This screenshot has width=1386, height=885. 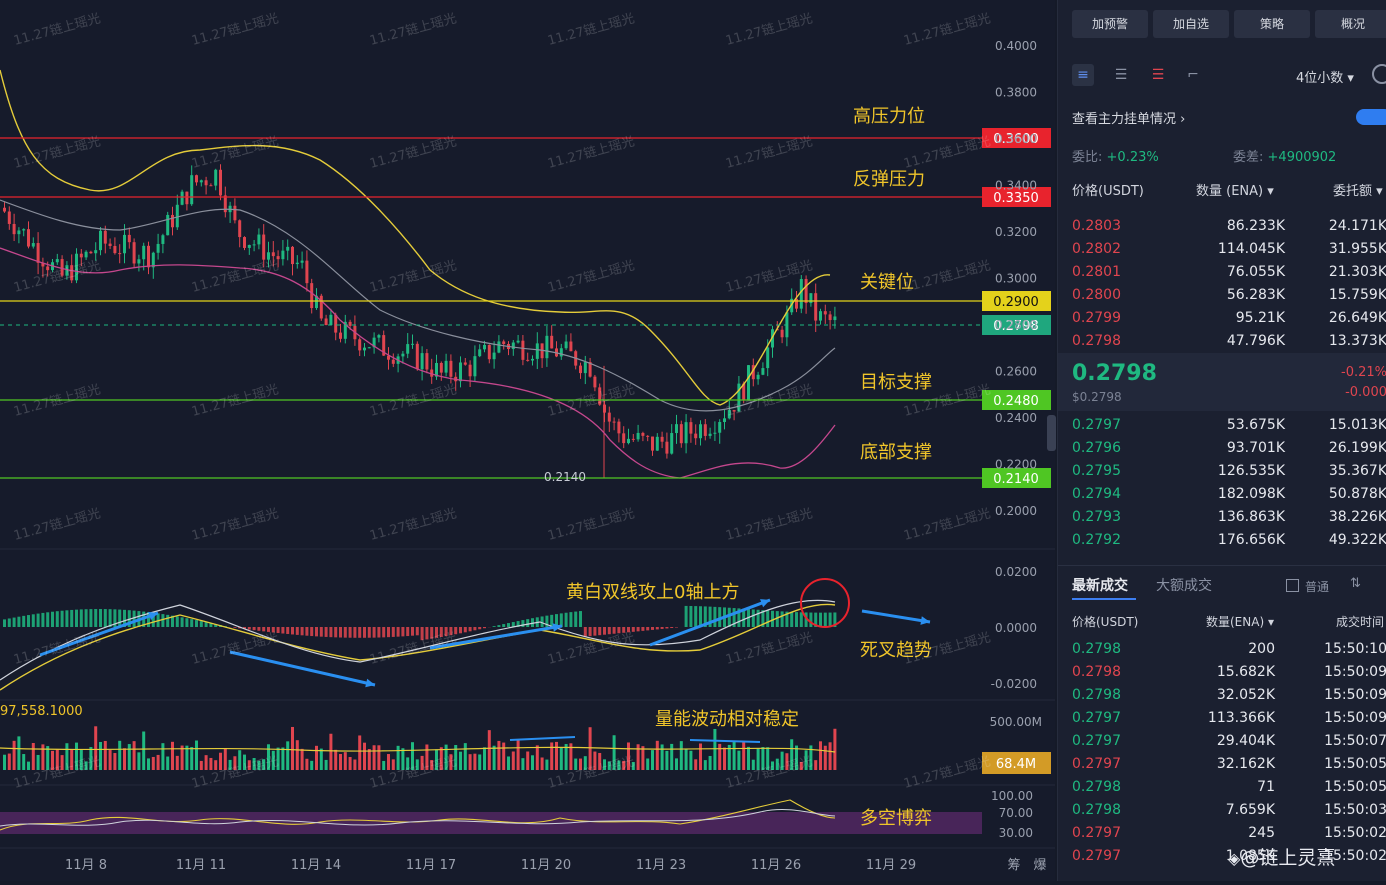 I want to click on orderbook-both-icon: ≡, so click(x=1083, y=75).